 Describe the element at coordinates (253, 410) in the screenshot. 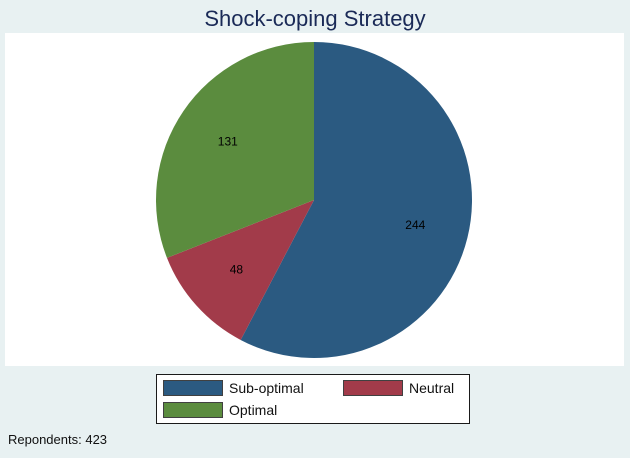

I see `legend-label-optimal: Optimal` at that location.